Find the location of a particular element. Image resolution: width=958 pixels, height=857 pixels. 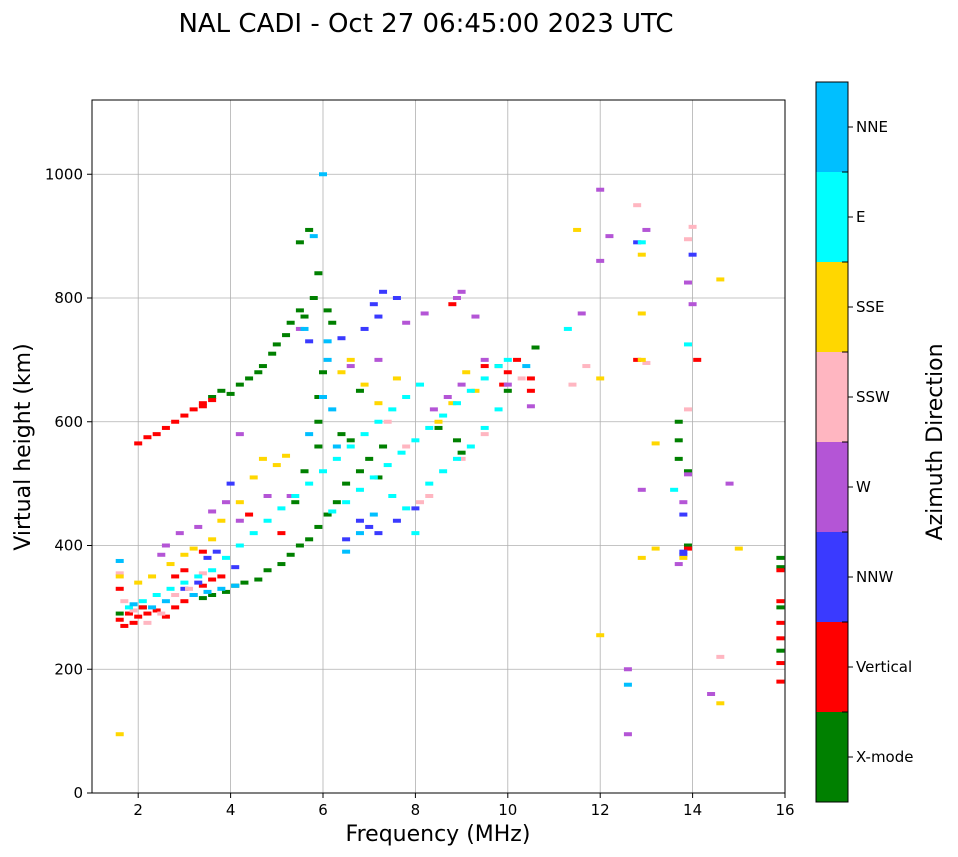

x-axis-label: Frequency (MHz) is located at coordinates (438, 834).